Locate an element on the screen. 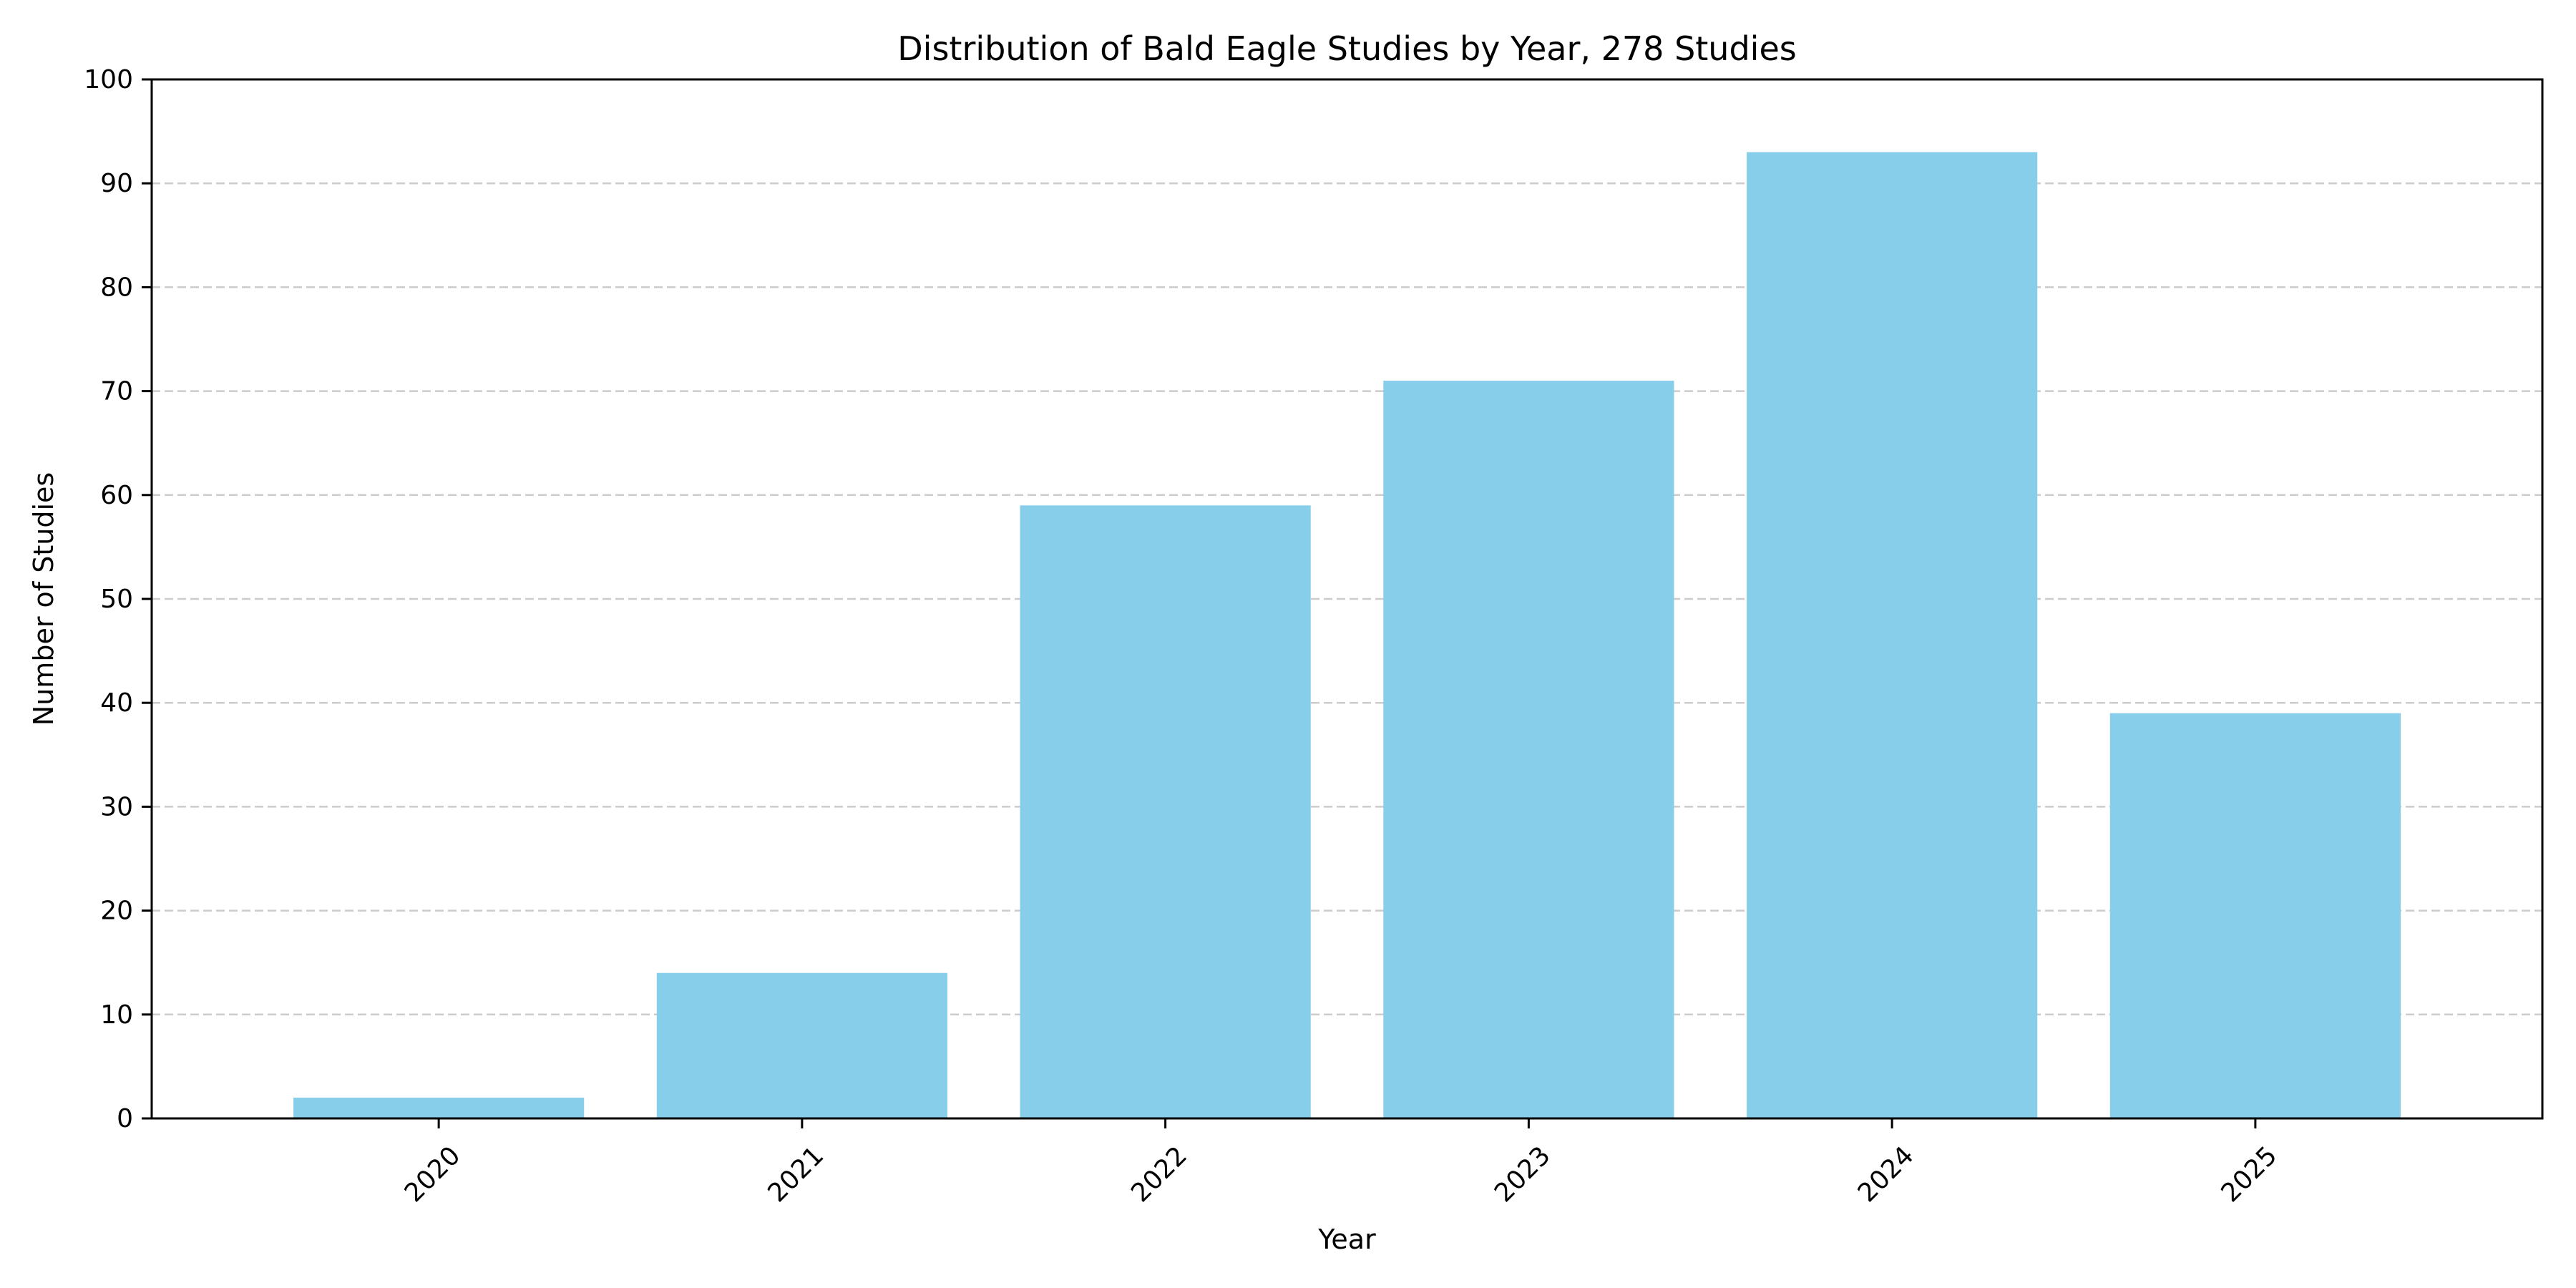  y-tick-label: 30 is located at coordinates (116, 806).